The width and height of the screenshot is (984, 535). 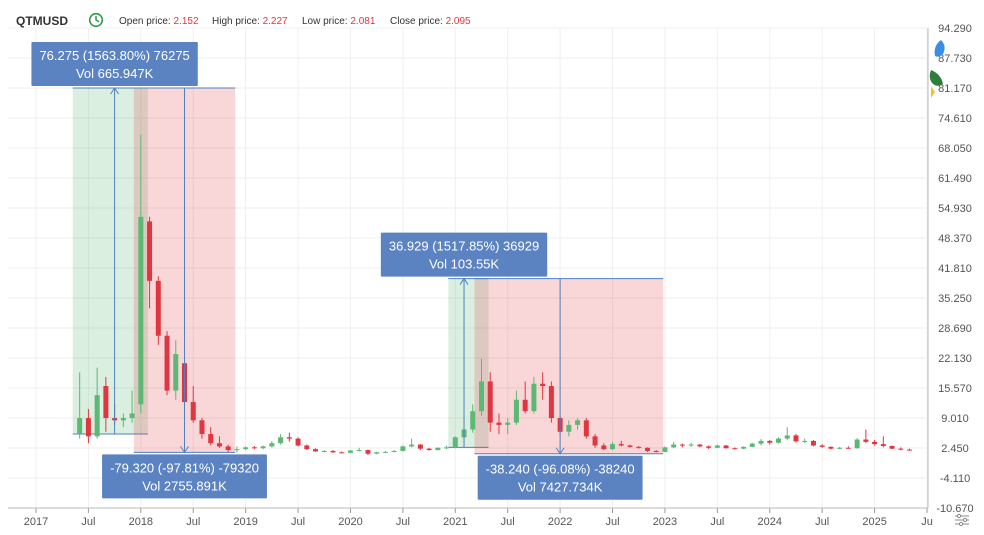 I want to click on y-tick-label: 54.930, so click(x=955, y=209).